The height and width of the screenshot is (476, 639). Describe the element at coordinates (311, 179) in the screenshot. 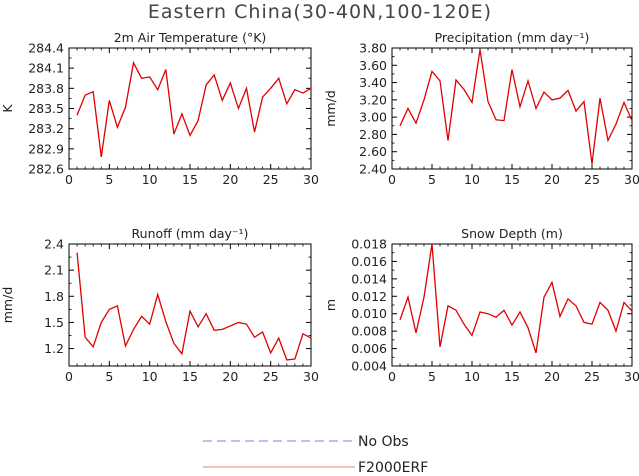

I see `x-tick-label-air-temperature: 30` at that location.